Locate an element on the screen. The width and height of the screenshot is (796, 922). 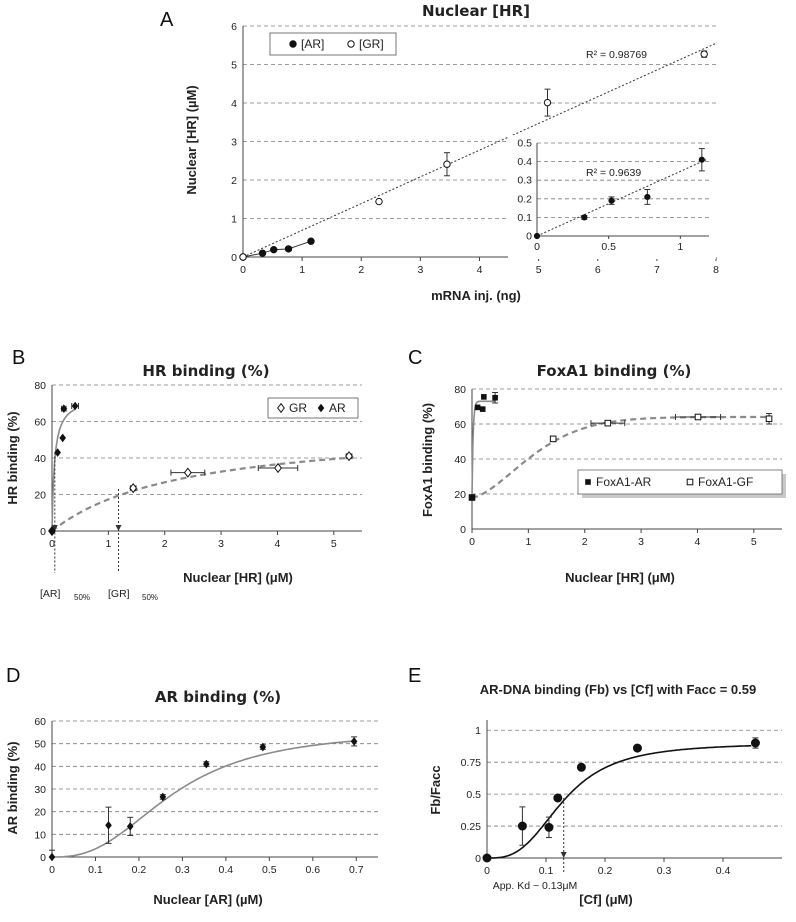
panel-label-b: B is located at coordinates (18, 358).